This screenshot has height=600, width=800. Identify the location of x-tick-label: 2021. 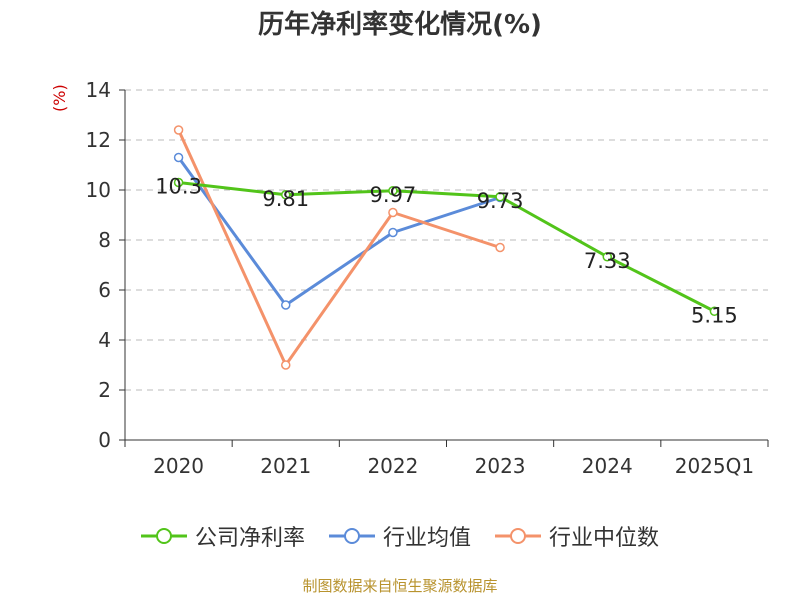
(285, 466).